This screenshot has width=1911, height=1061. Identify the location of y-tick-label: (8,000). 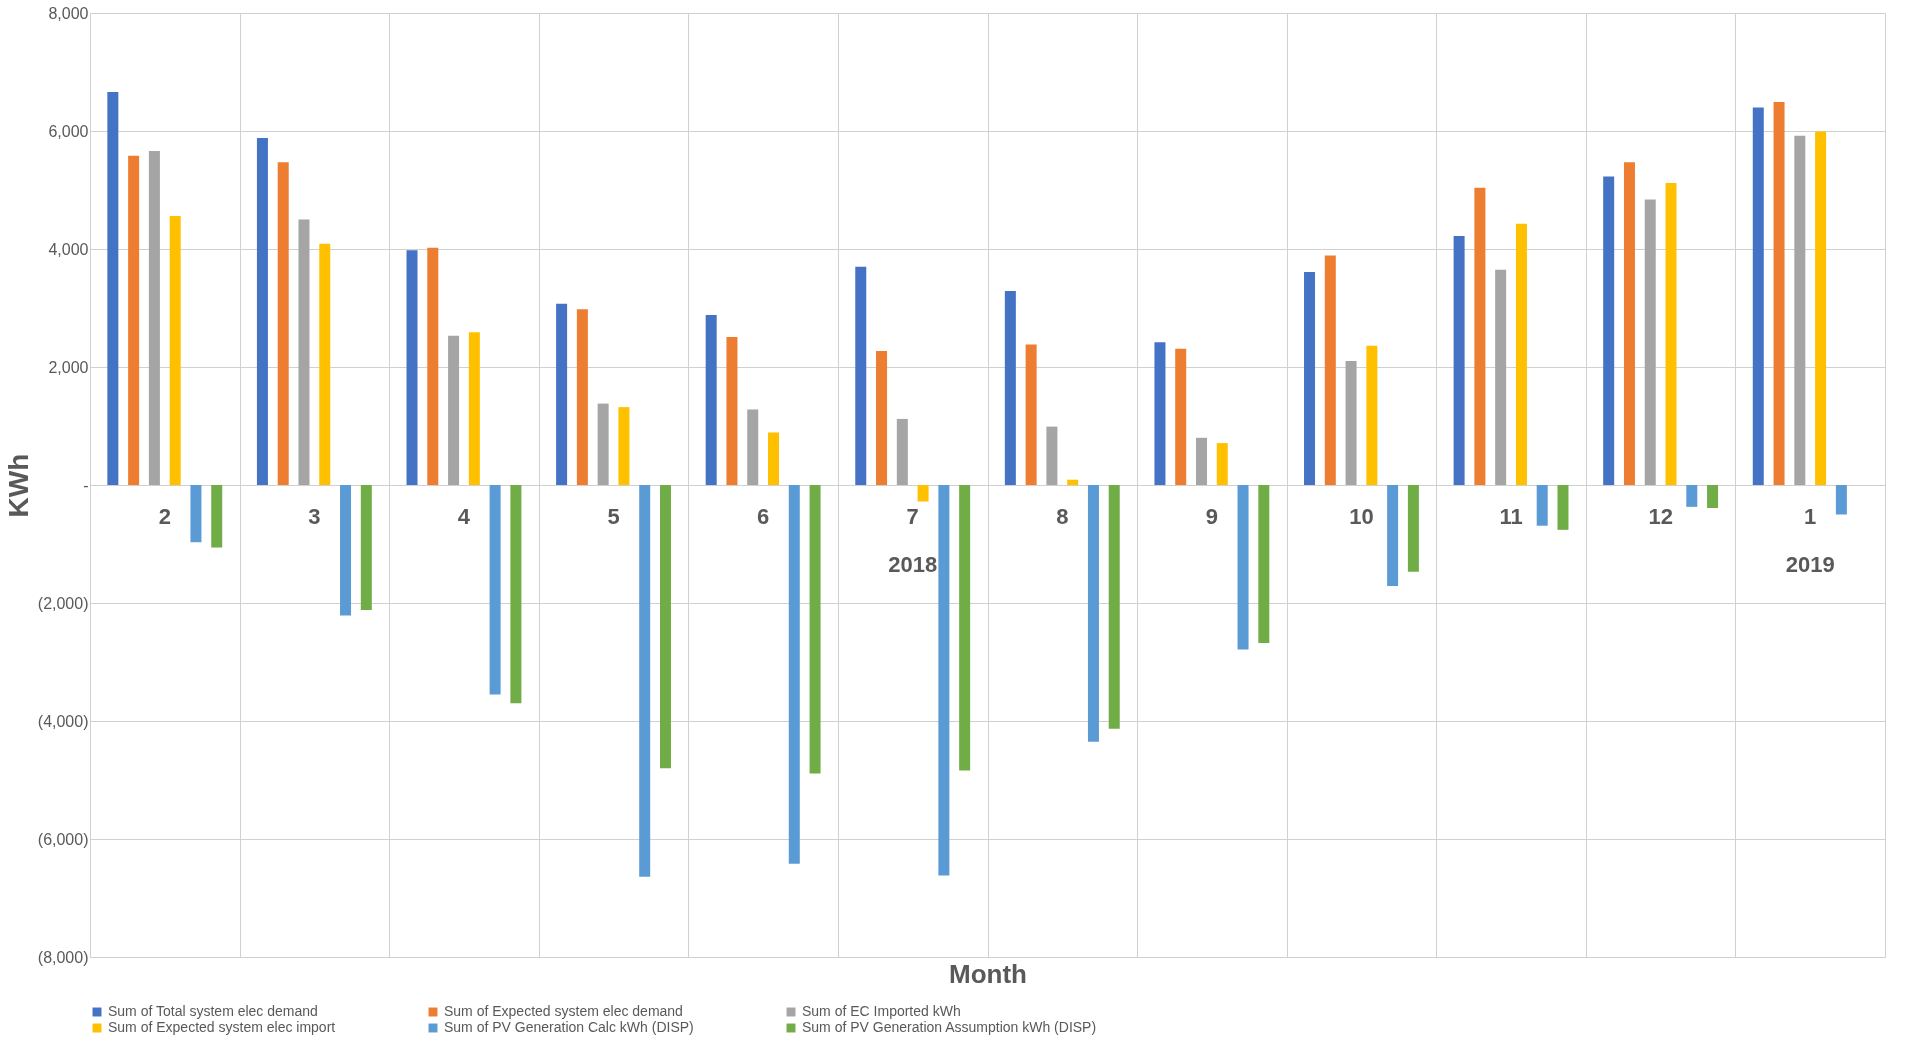
(63, 957).